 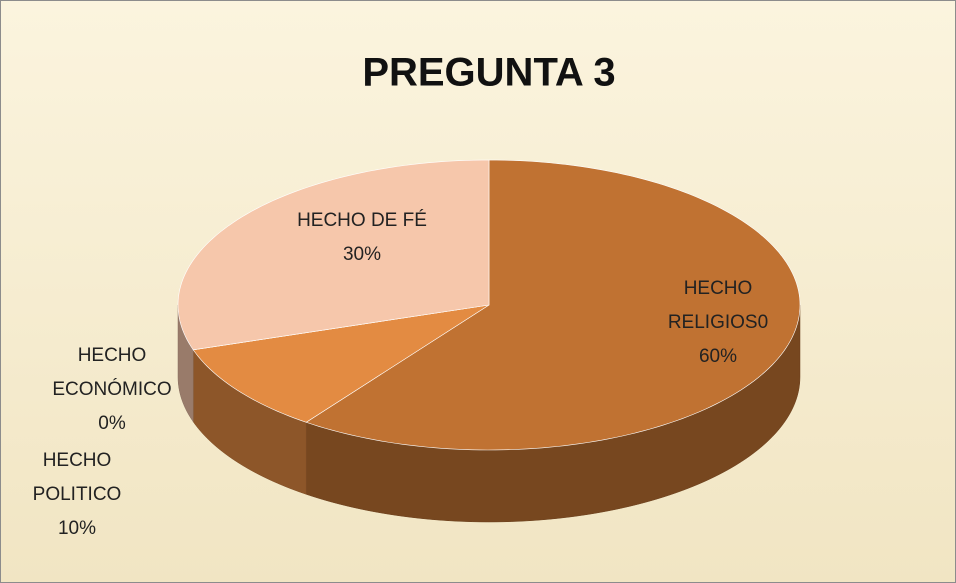 I want to click on value-label: 60%, so click(x=718, y=356).